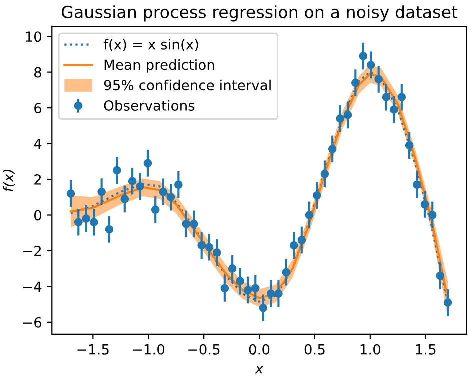 This screenshot has height=380, width=474. What do you see at coordinates (32, 322) in the screenshot?
I see `y-tick-label: −6` at bounding box center [32, 322].